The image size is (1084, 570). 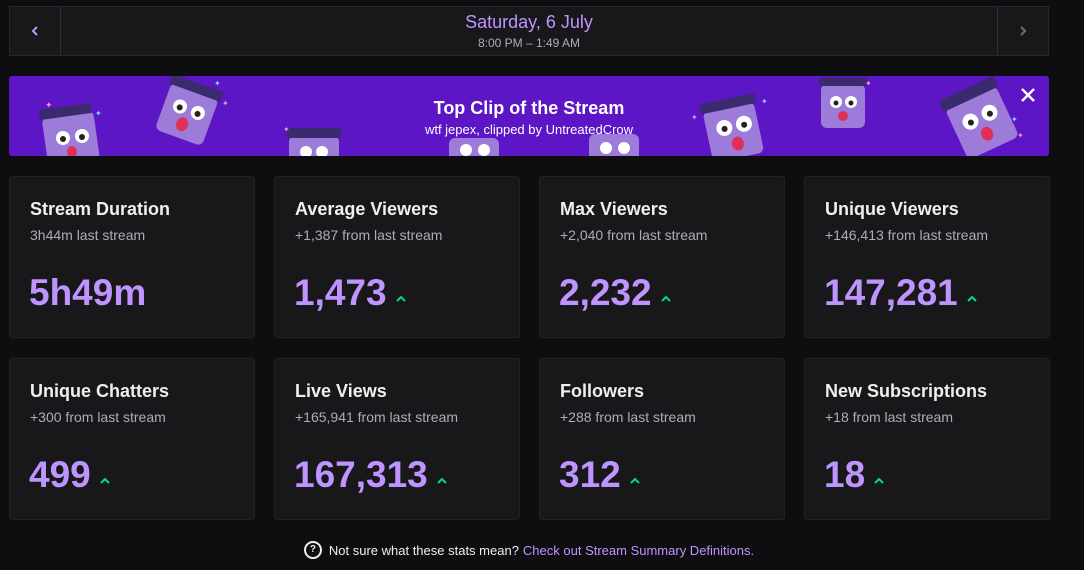 I want to click on stat-comparison: 3h44m last stream, so click(x=88, y=235).